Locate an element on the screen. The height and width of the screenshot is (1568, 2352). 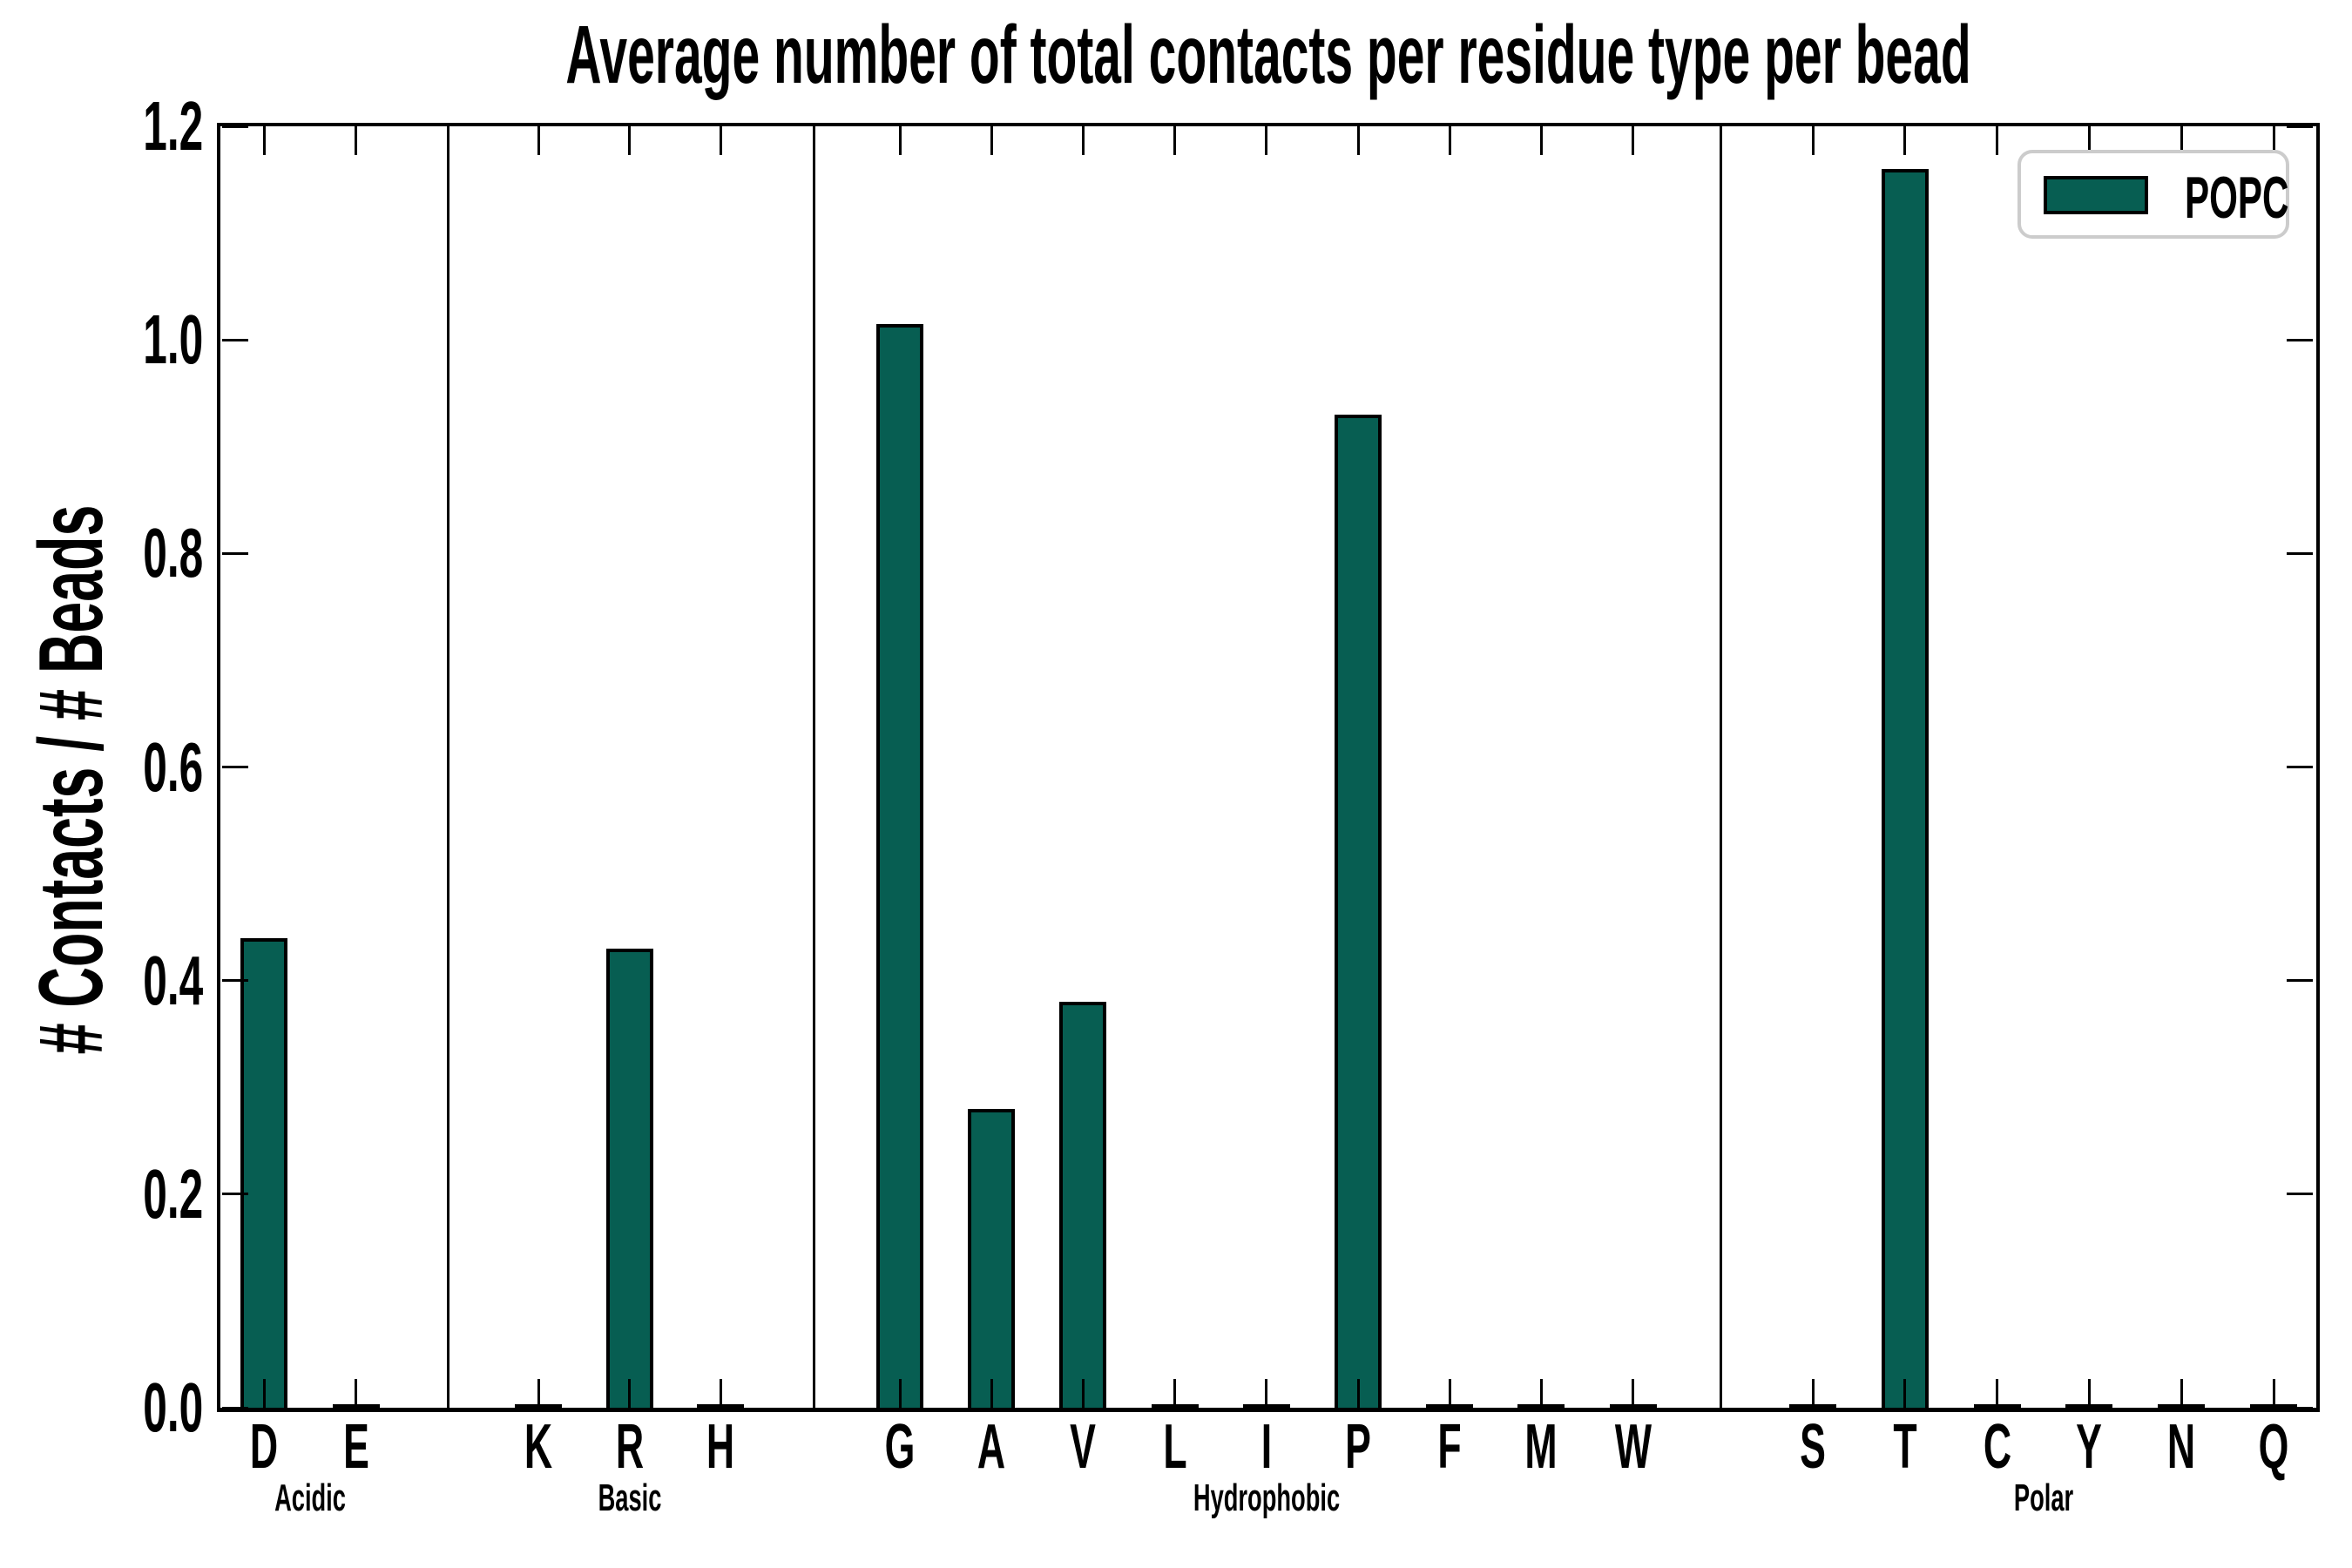
bar-D is located at coordinates (263, 1173).